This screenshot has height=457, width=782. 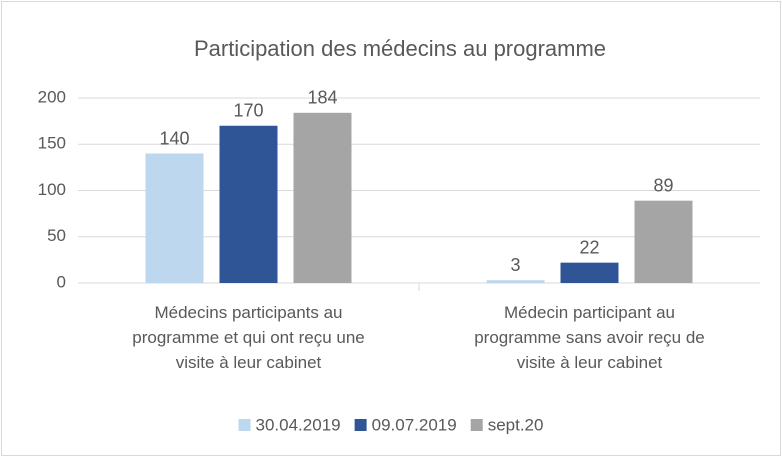 I want to click on y-tick-label: 200, so click(x=52, y=96).